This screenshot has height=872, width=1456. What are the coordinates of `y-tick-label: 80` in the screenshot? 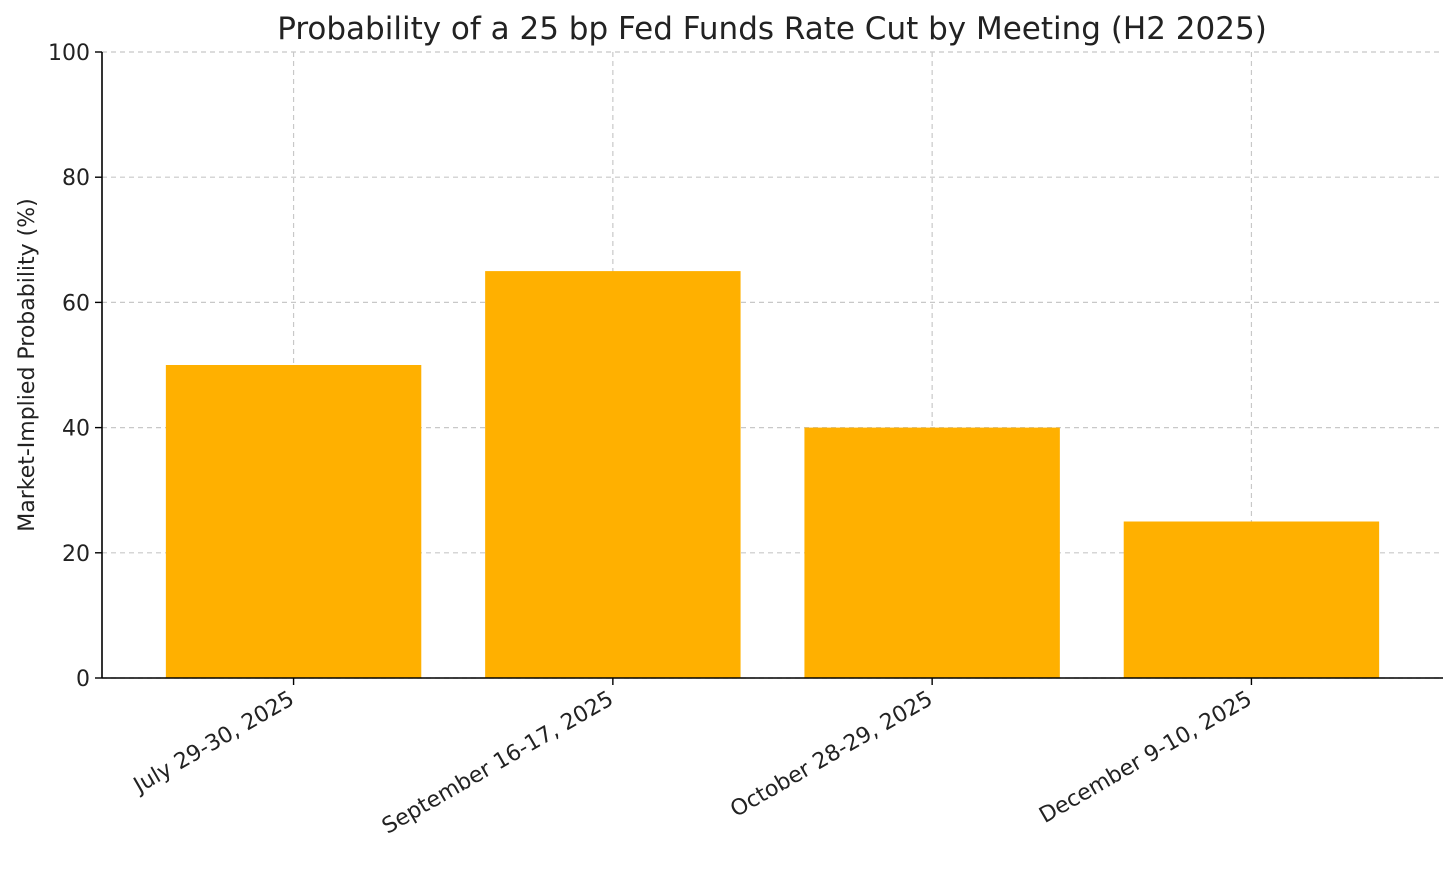 It's located at (76, 178).